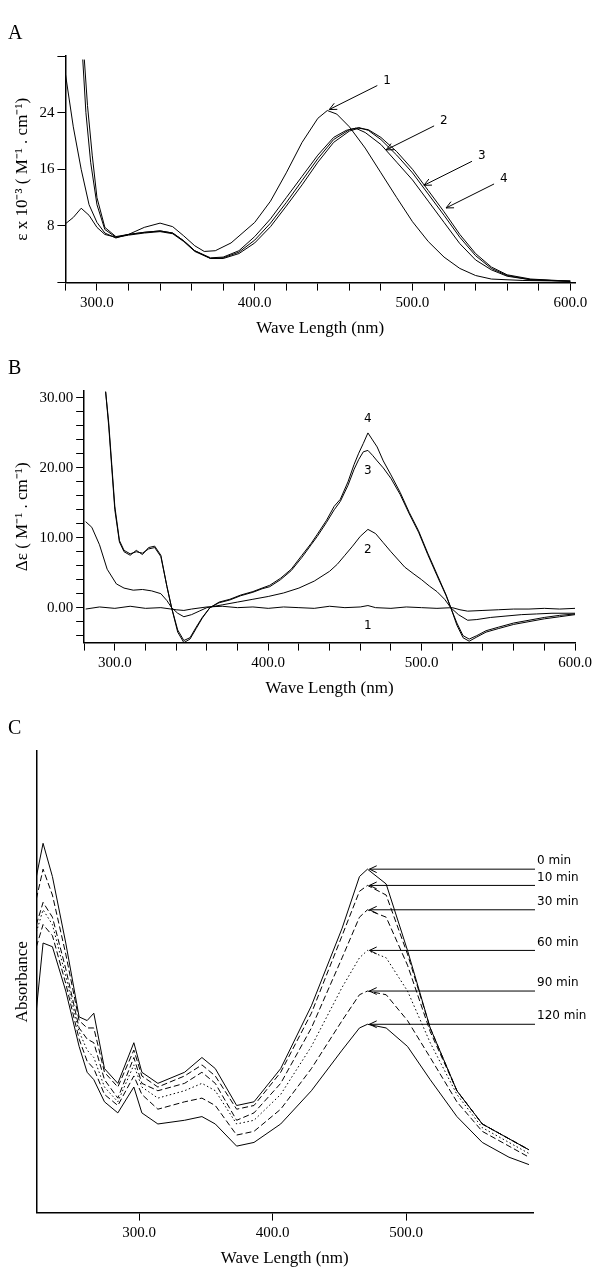 The height and width of the screenshot is (1283, 603). Describe the element at coordinates (15, 32) in the screenshot. I see `chart-title: A` at that location.